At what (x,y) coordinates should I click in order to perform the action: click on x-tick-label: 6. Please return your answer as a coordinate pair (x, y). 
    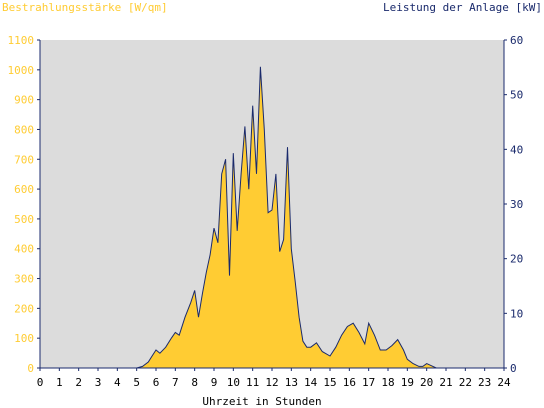
    Looking at the image, I should click on (156, 382).